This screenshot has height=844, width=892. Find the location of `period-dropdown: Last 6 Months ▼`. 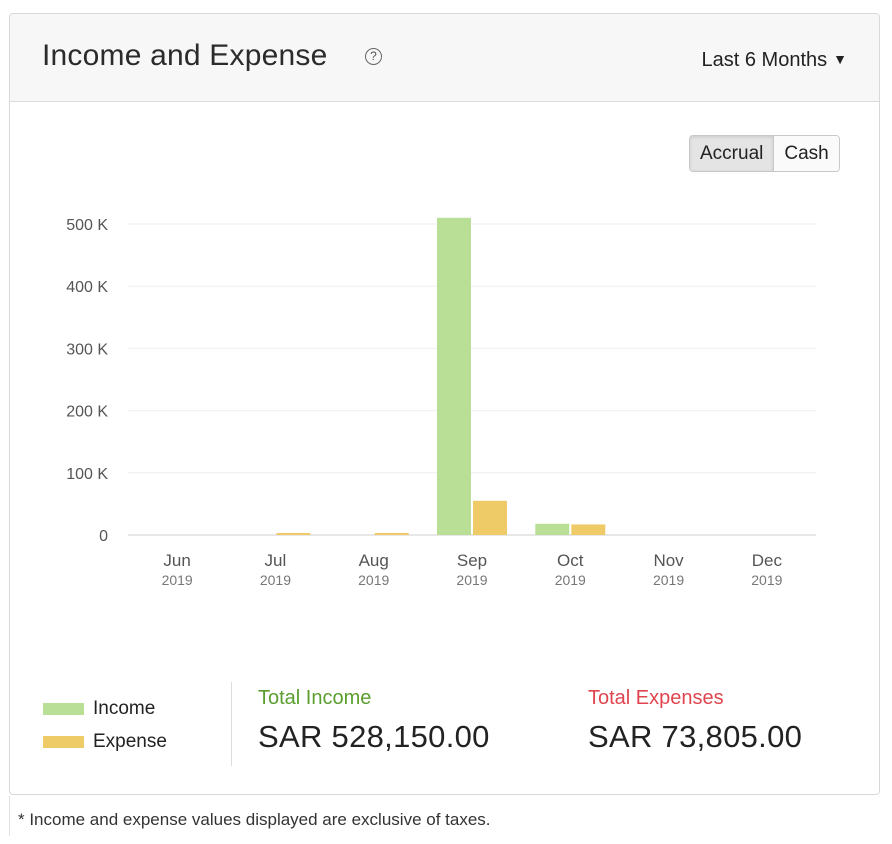

period-dropdown: Last 6 Months ▼ is located at coordinates (774, 60).